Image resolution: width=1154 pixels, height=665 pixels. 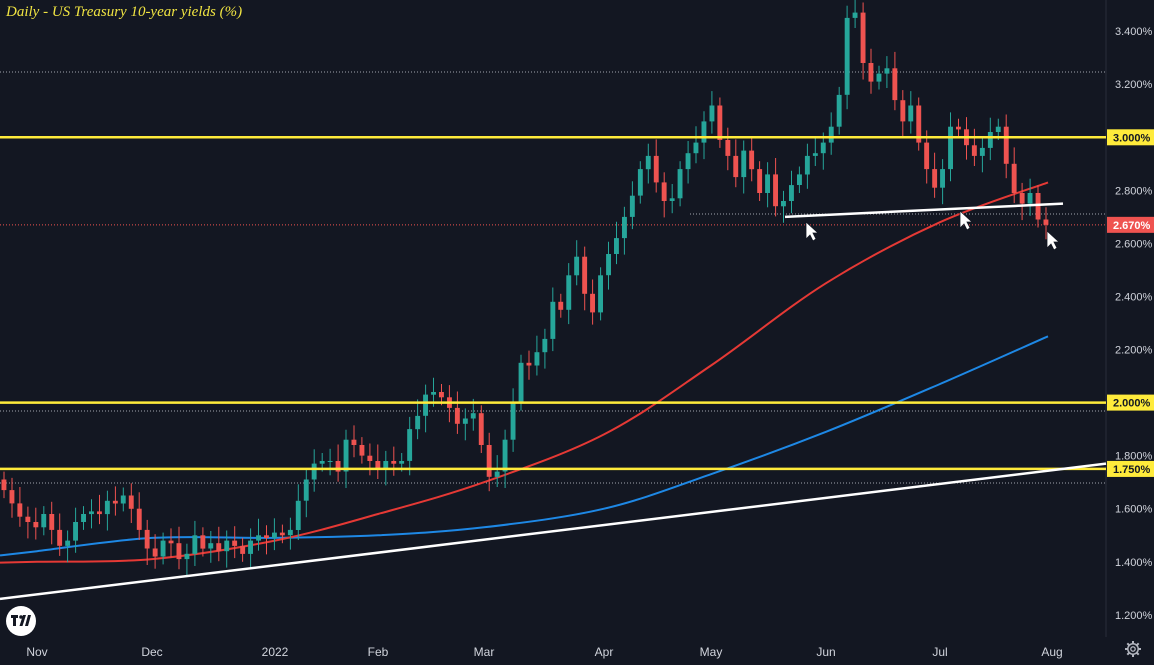 What do you see at coordinates (1051, 652) in the screenshot?
I see `x-tick-label: Aug` at bounding box center [1051, 652].